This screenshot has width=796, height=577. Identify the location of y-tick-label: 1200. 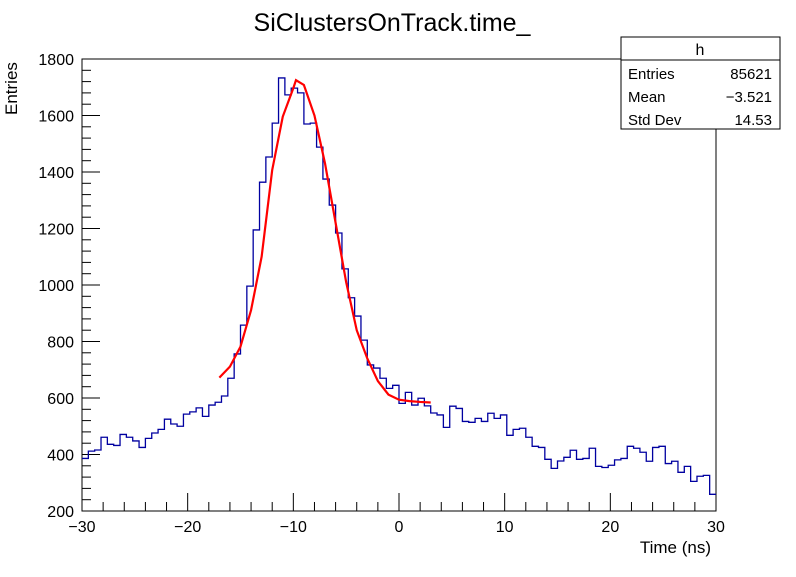
(56, 230).